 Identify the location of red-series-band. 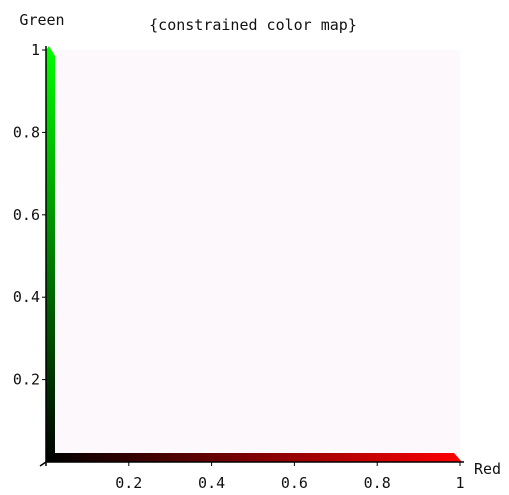
(254, 457).